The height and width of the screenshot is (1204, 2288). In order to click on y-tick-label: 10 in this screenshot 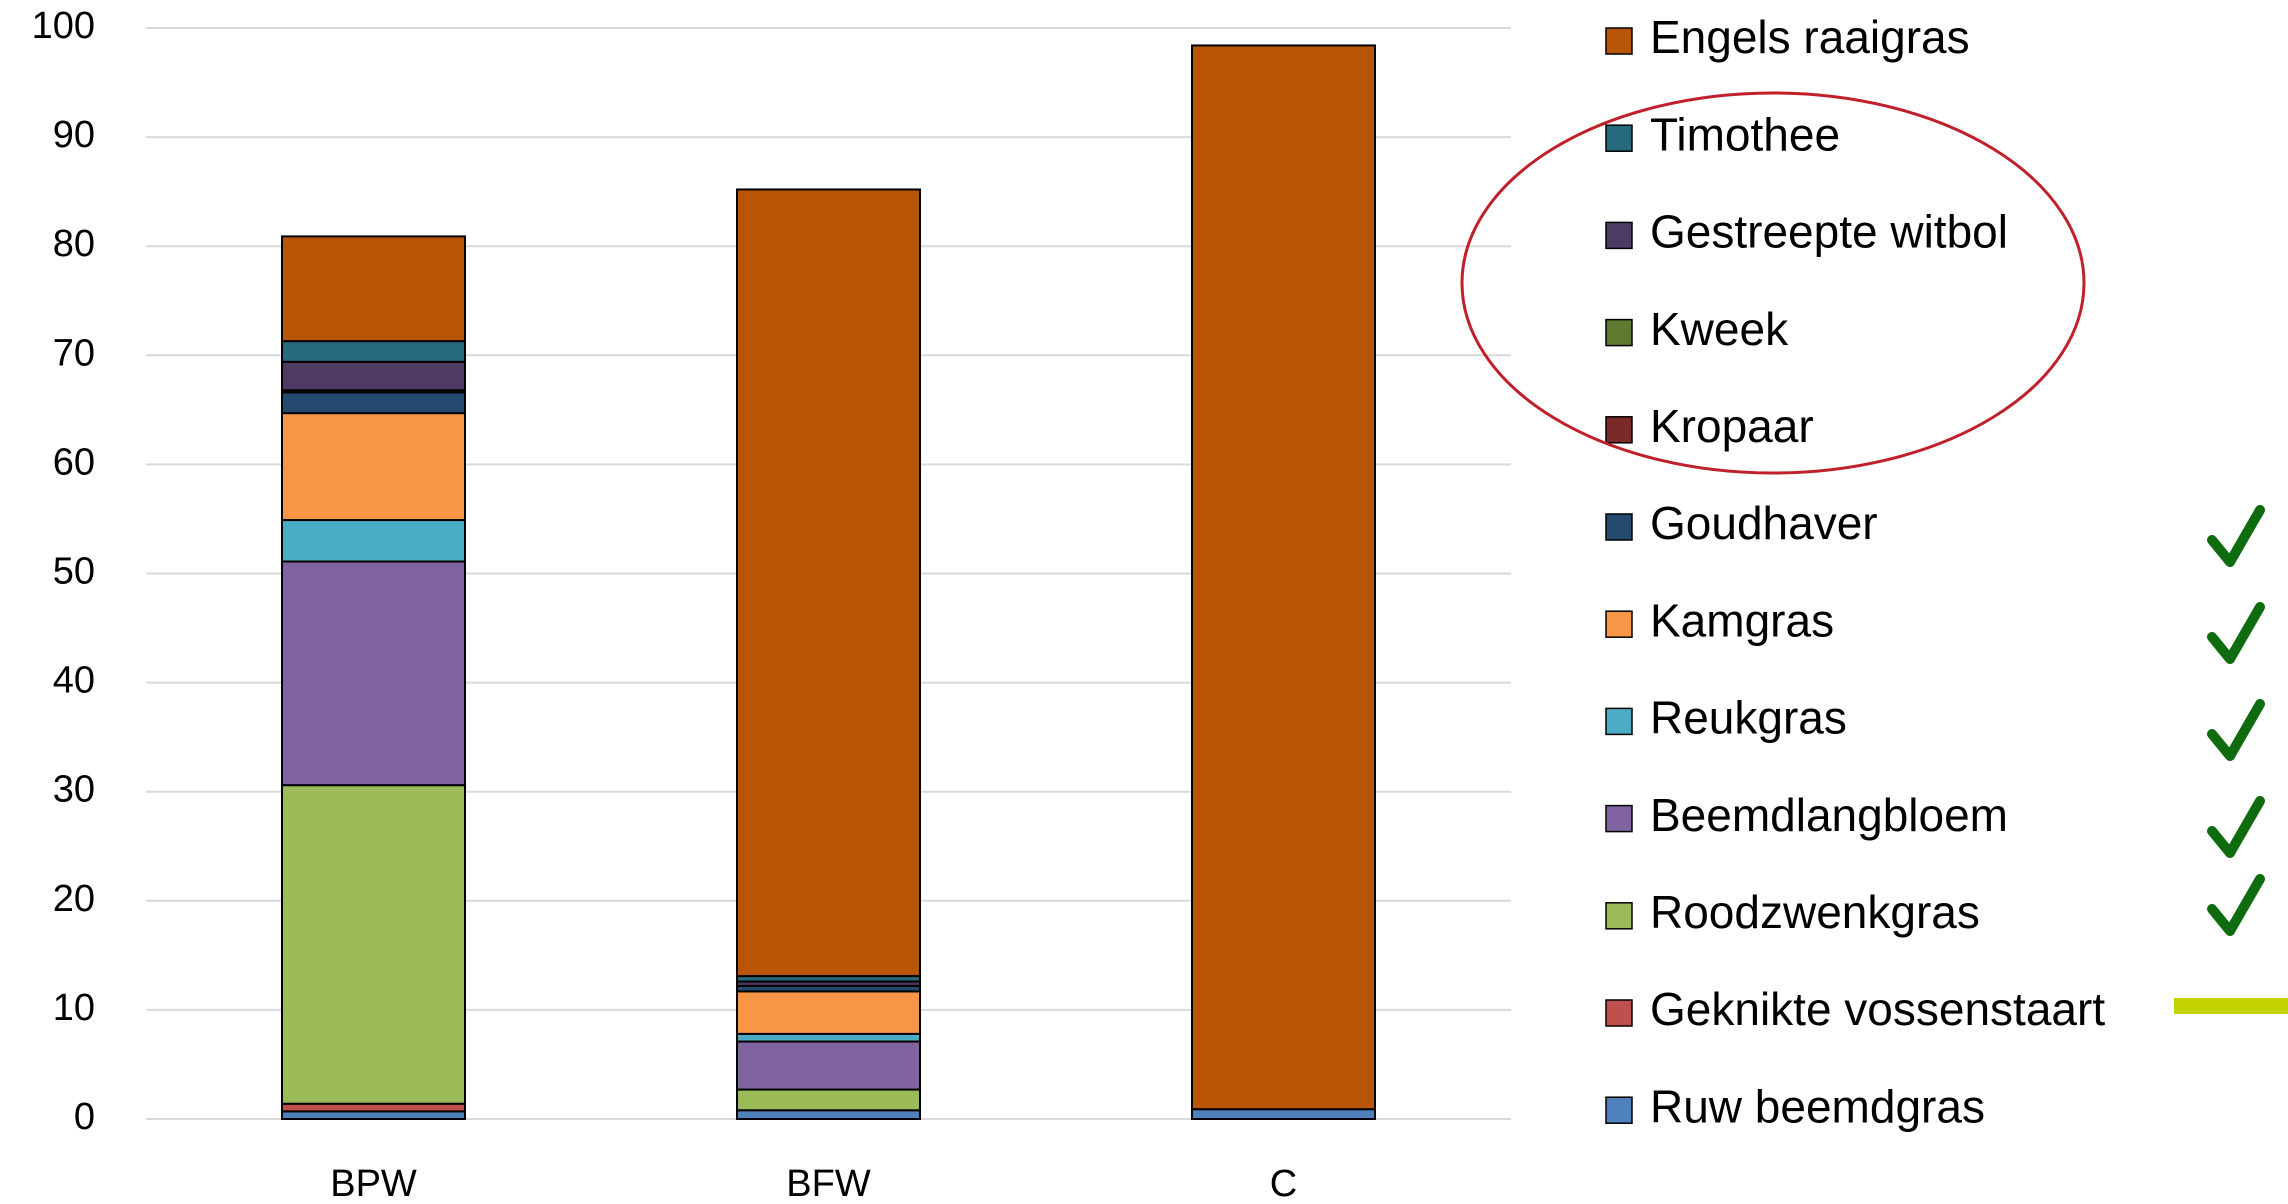, I will do `click(74, 1008)`.